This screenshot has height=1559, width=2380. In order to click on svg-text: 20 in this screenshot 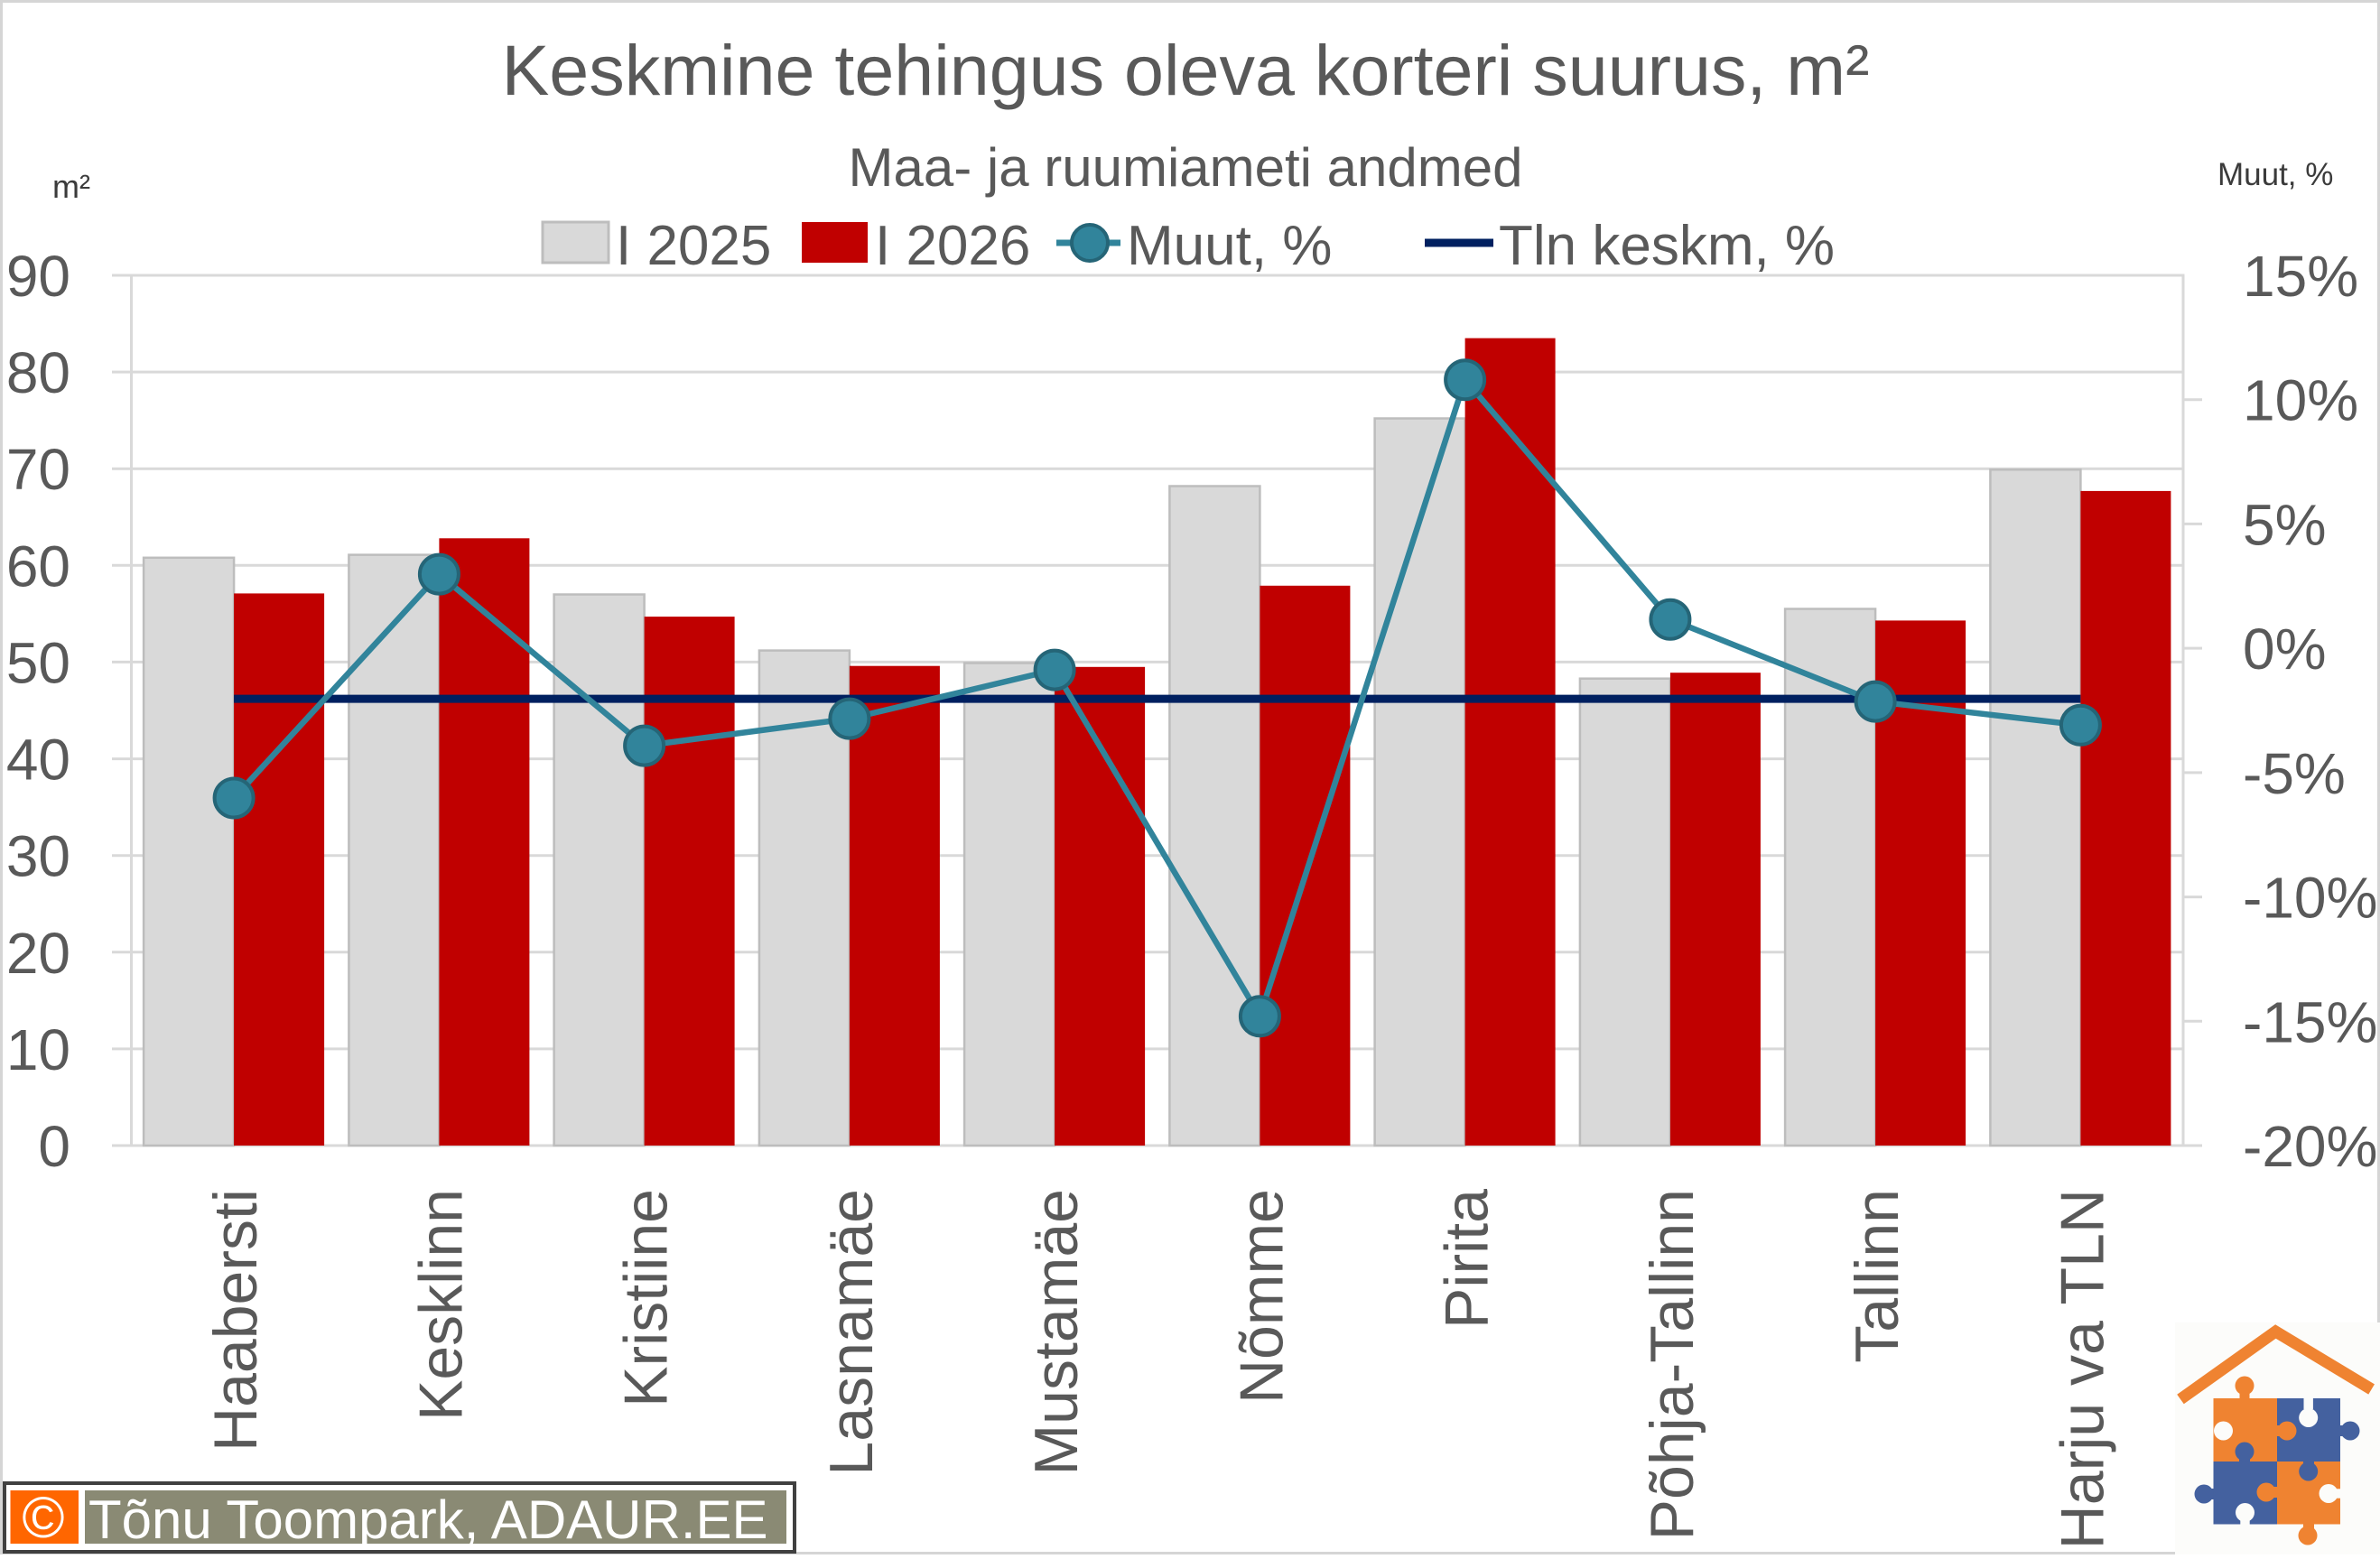, I will do `click(38, 954)`.